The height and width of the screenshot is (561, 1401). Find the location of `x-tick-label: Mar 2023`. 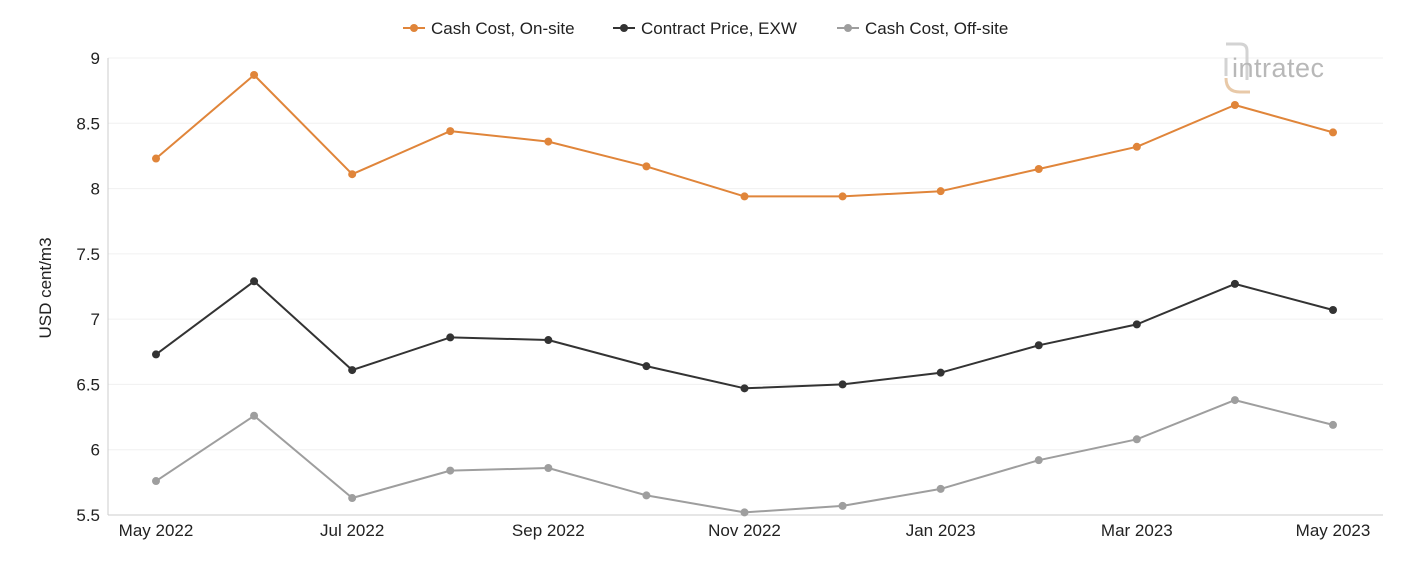

x-tick-label: Mar 2023 is located at coordinates (1137, 530).